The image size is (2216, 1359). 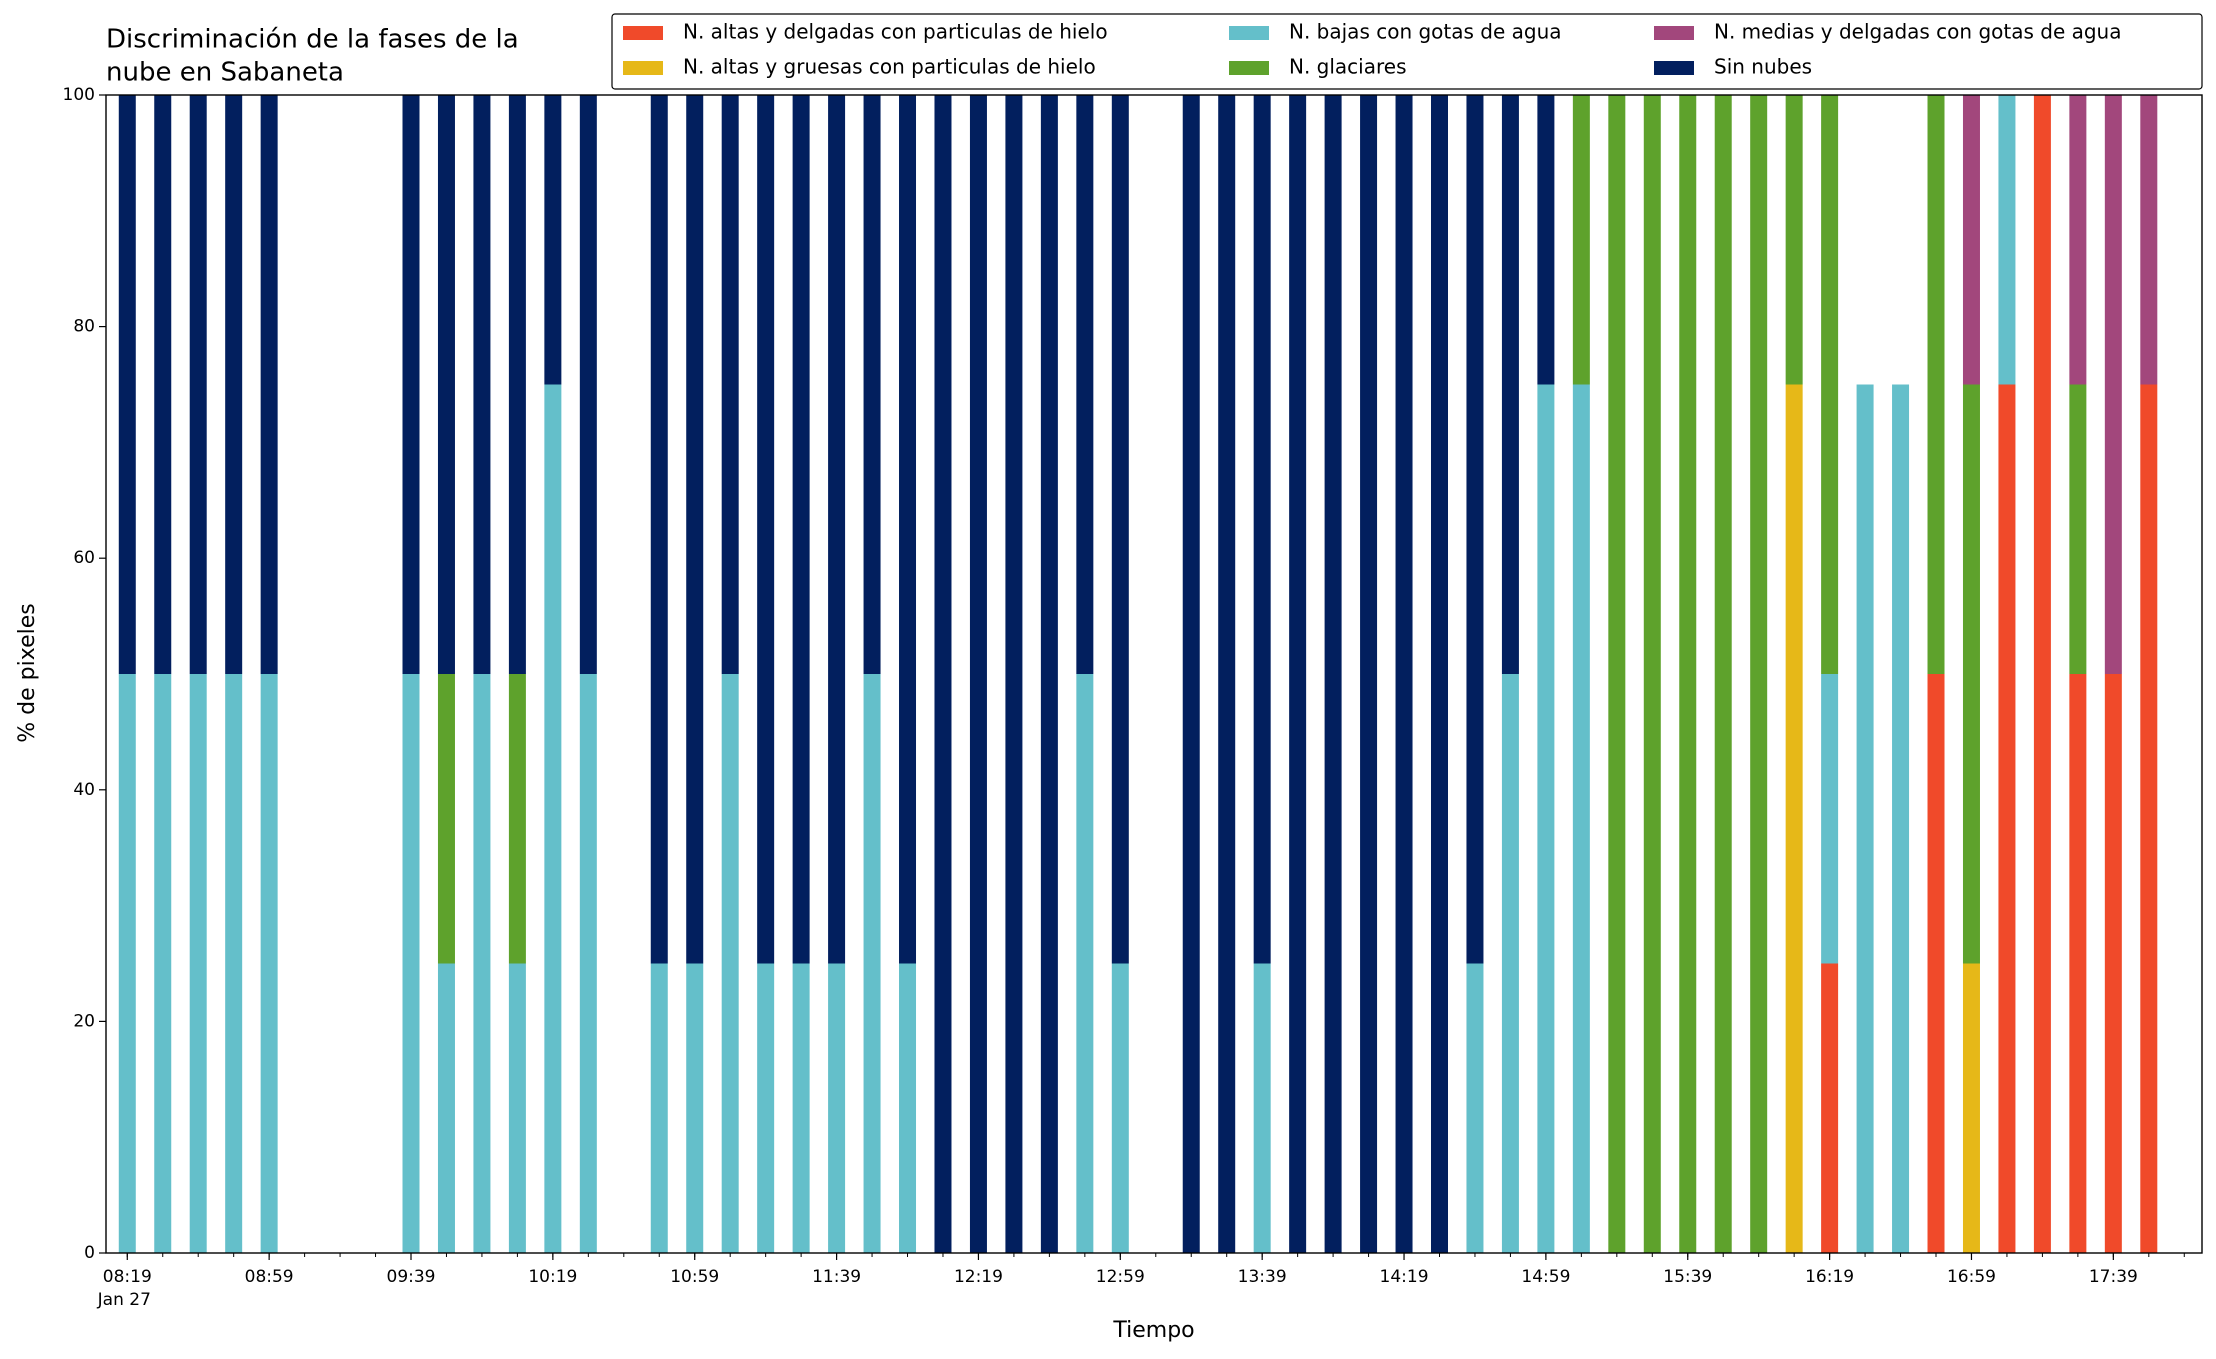 What do you see at coordinates (1120, 1277) in the screenshot?
I see `x-tick-label: 12:59` at bounding box center [1120, 1277].